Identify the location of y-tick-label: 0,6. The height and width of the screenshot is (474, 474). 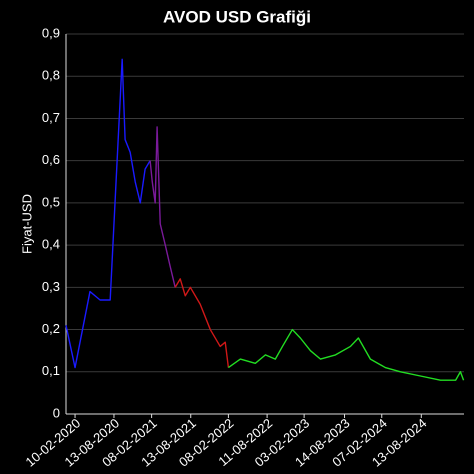
(51, 159).